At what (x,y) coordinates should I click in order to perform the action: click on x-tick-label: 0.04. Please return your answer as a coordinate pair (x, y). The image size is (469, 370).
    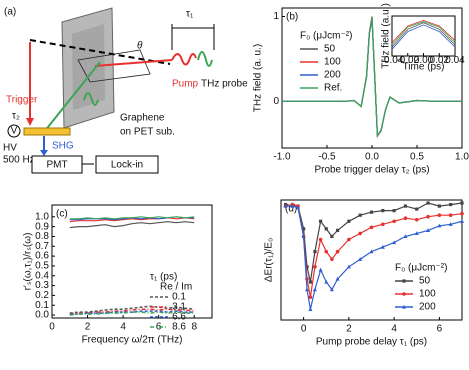
    Looking at the image, I should click on (455, 60).